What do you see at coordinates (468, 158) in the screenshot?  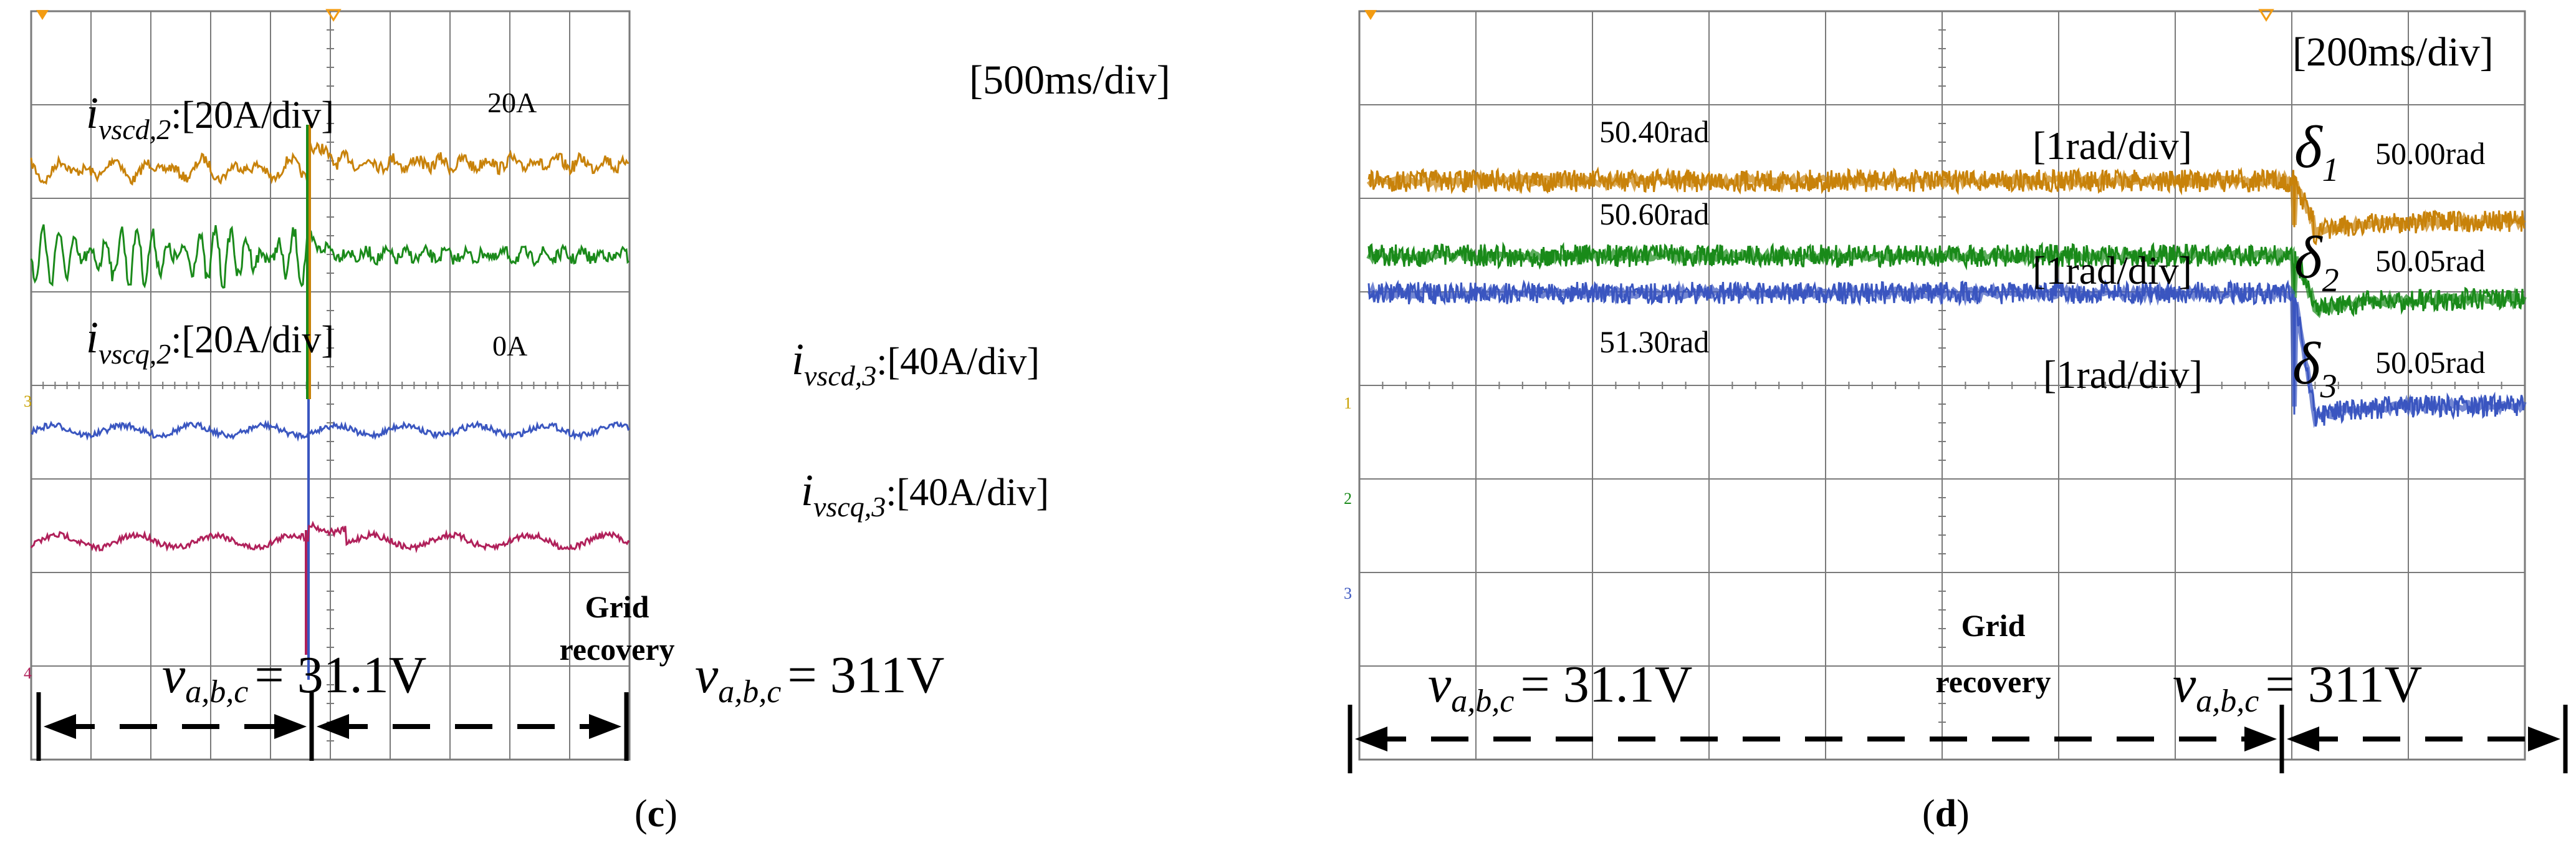 I see `trace-vscd2-after` at bounding box center [468, 158].